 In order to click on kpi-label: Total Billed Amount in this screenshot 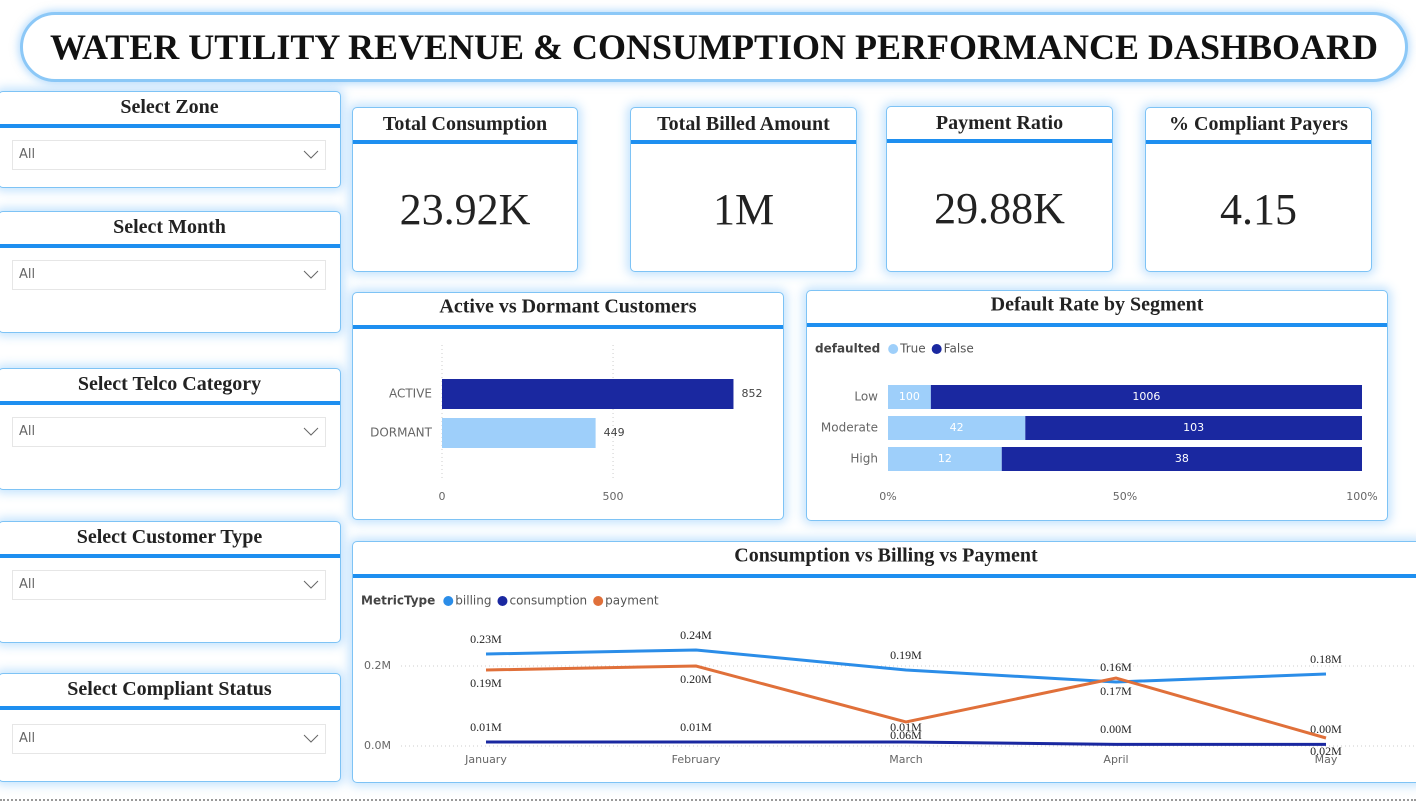, I will do `click(743, 124)`.